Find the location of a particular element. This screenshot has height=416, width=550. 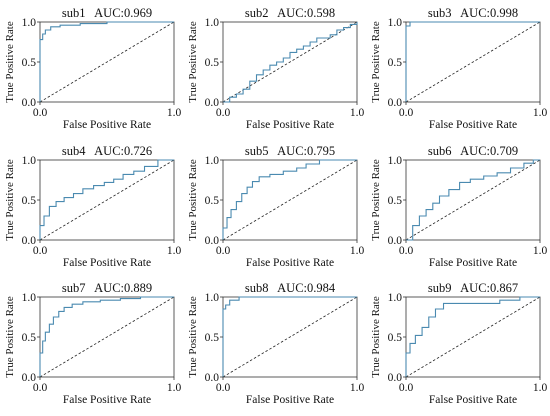

panel-7-xlabel: False Positive Rate is located at coordinates (107, 400).